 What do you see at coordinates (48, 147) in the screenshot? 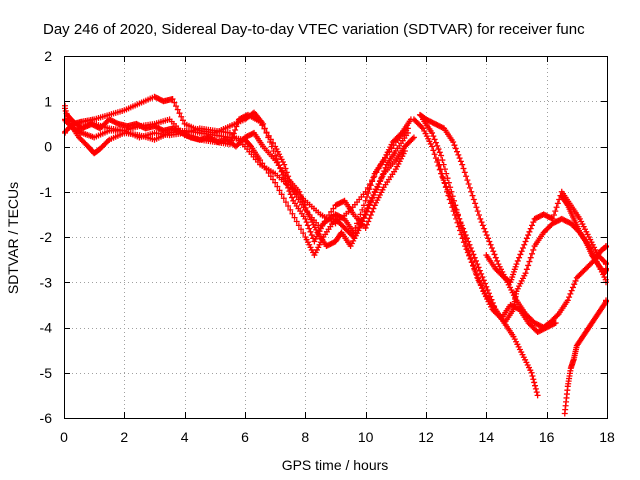
I see `y-tick-label: 0` at bounding box center [48, 147].